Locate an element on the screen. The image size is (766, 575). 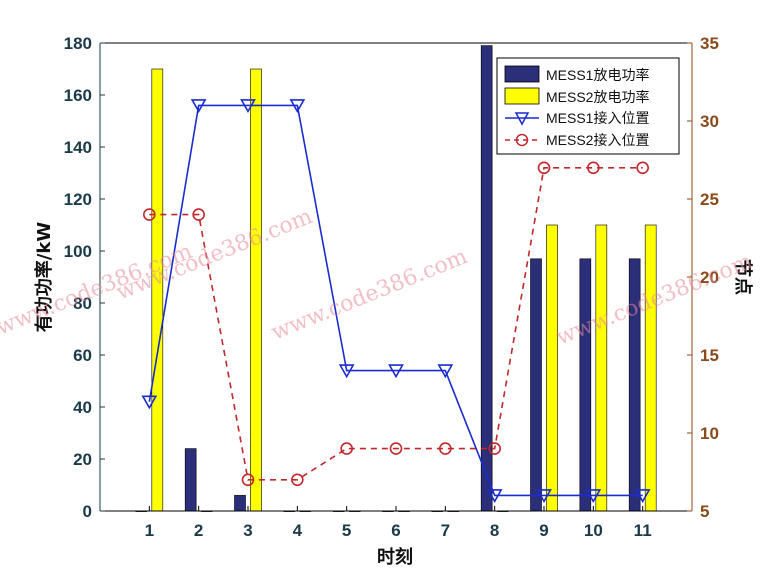
bar-series2-t11 is located at coordinates (650, 368).